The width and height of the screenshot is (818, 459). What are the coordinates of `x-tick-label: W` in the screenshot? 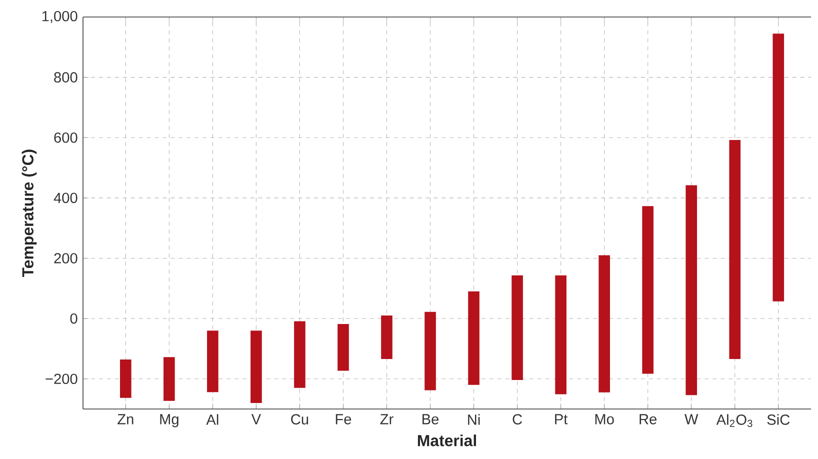 It's located at (691, 419).